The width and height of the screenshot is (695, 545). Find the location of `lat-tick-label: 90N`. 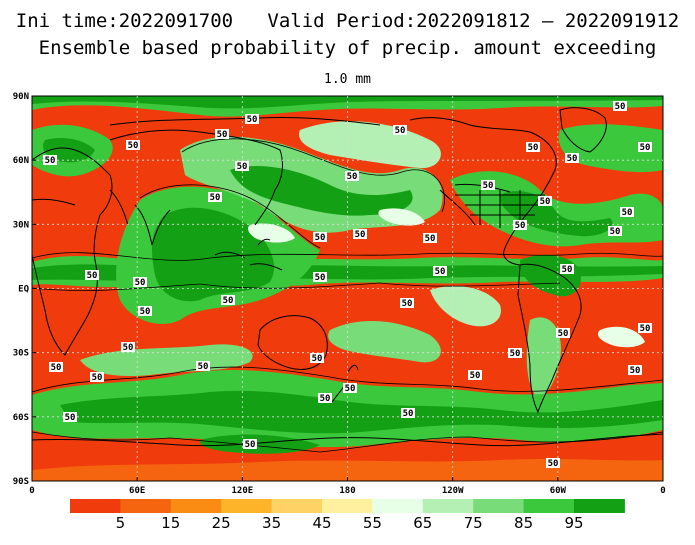

lat-tick-label: 90N is located at coordinates (21, 97).